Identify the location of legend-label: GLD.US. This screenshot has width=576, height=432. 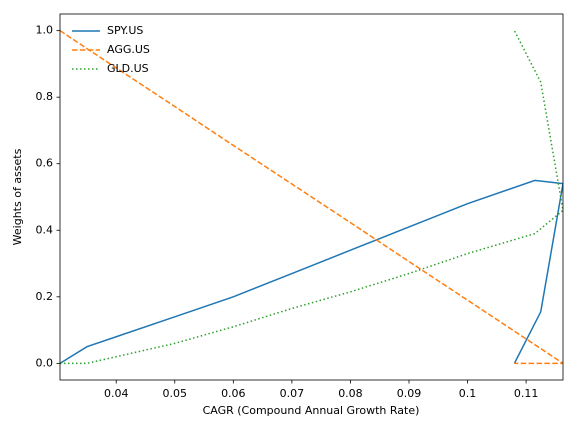
(128, 68).